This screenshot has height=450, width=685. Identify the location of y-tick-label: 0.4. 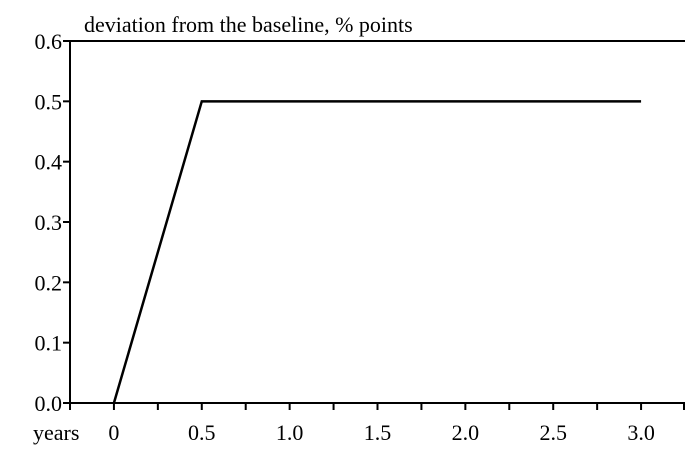
(49, 162).